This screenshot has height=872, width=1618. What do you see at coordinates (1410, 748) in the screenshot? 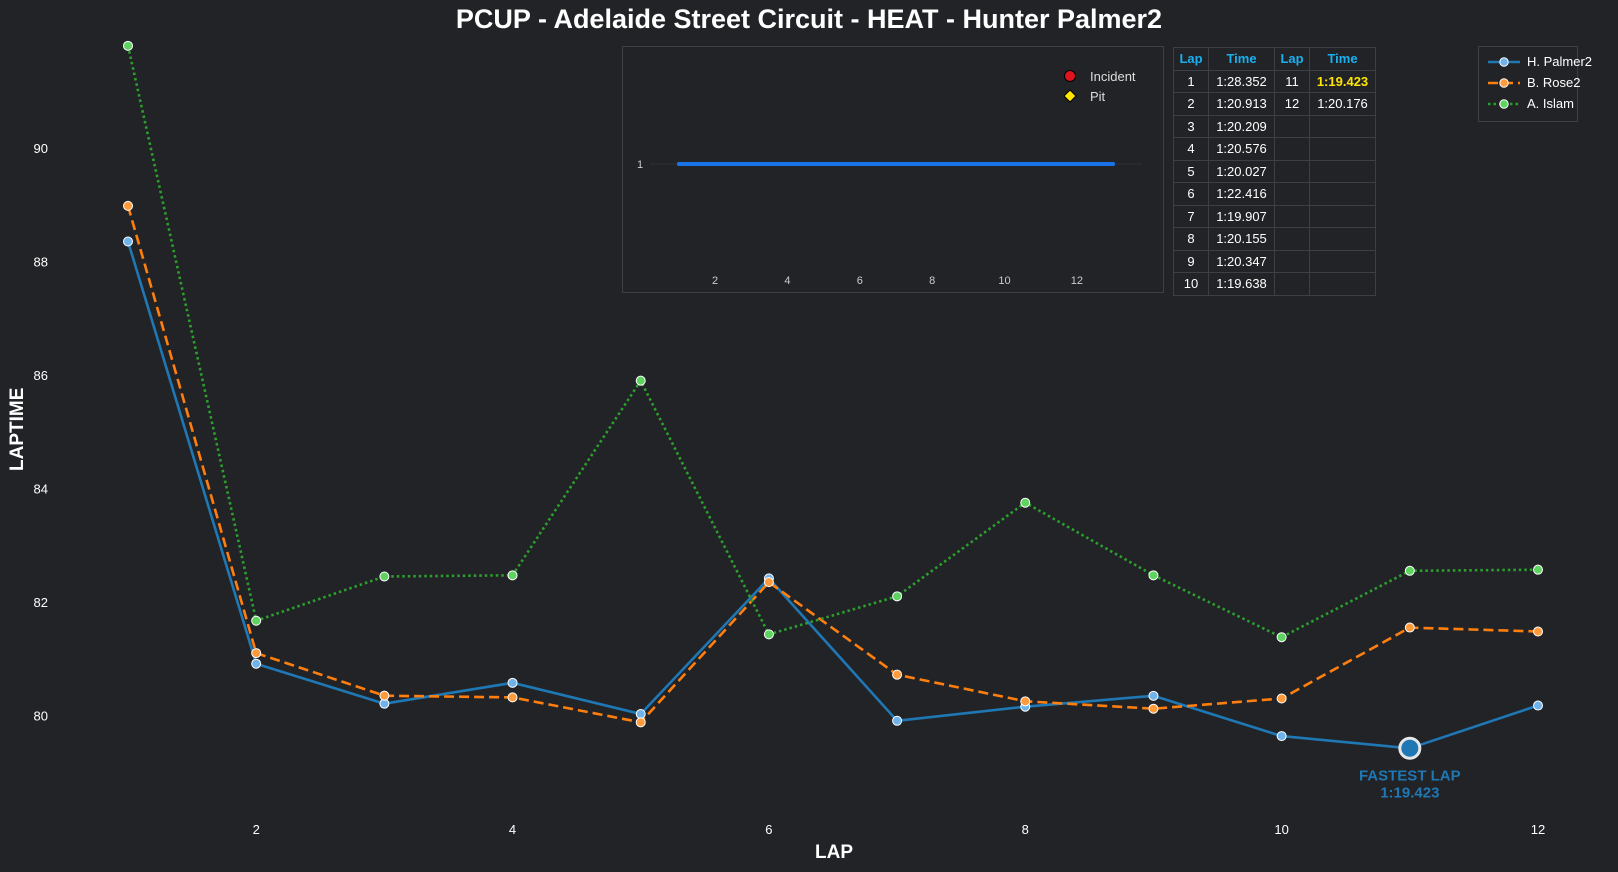
I see `fastest-lap-marker` at bounding box center [1410, 748].